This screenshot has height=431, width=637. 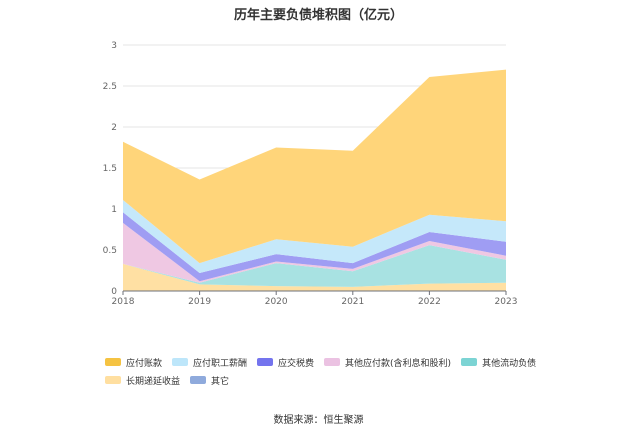 I want to click on legend-item-other-payables: 其他应付款(含利息和股利), so click(x=387, y=362).